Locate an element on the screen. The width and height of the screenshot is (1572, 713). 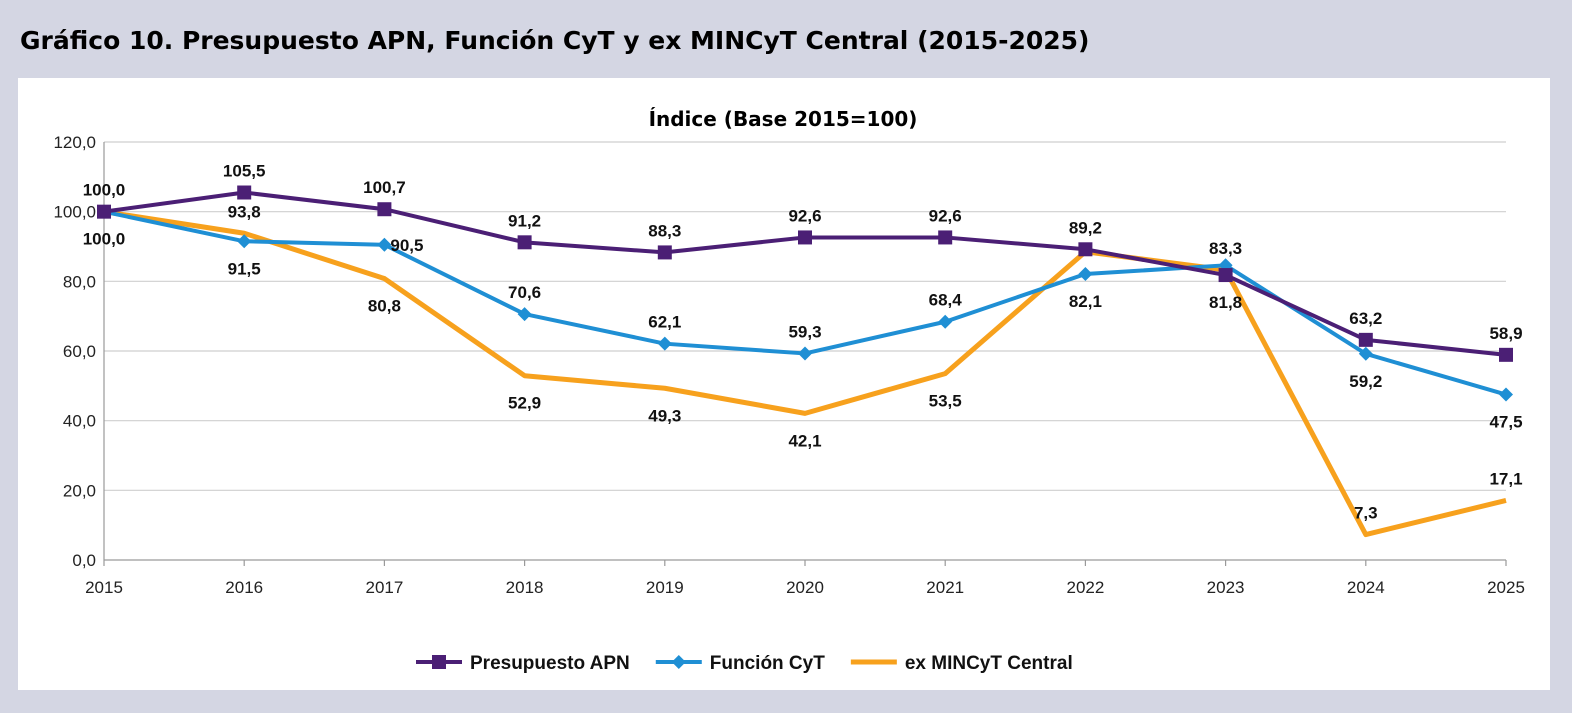
ex-mincyt-central-data-label: 80,8 is located at coordinates (384, 306).